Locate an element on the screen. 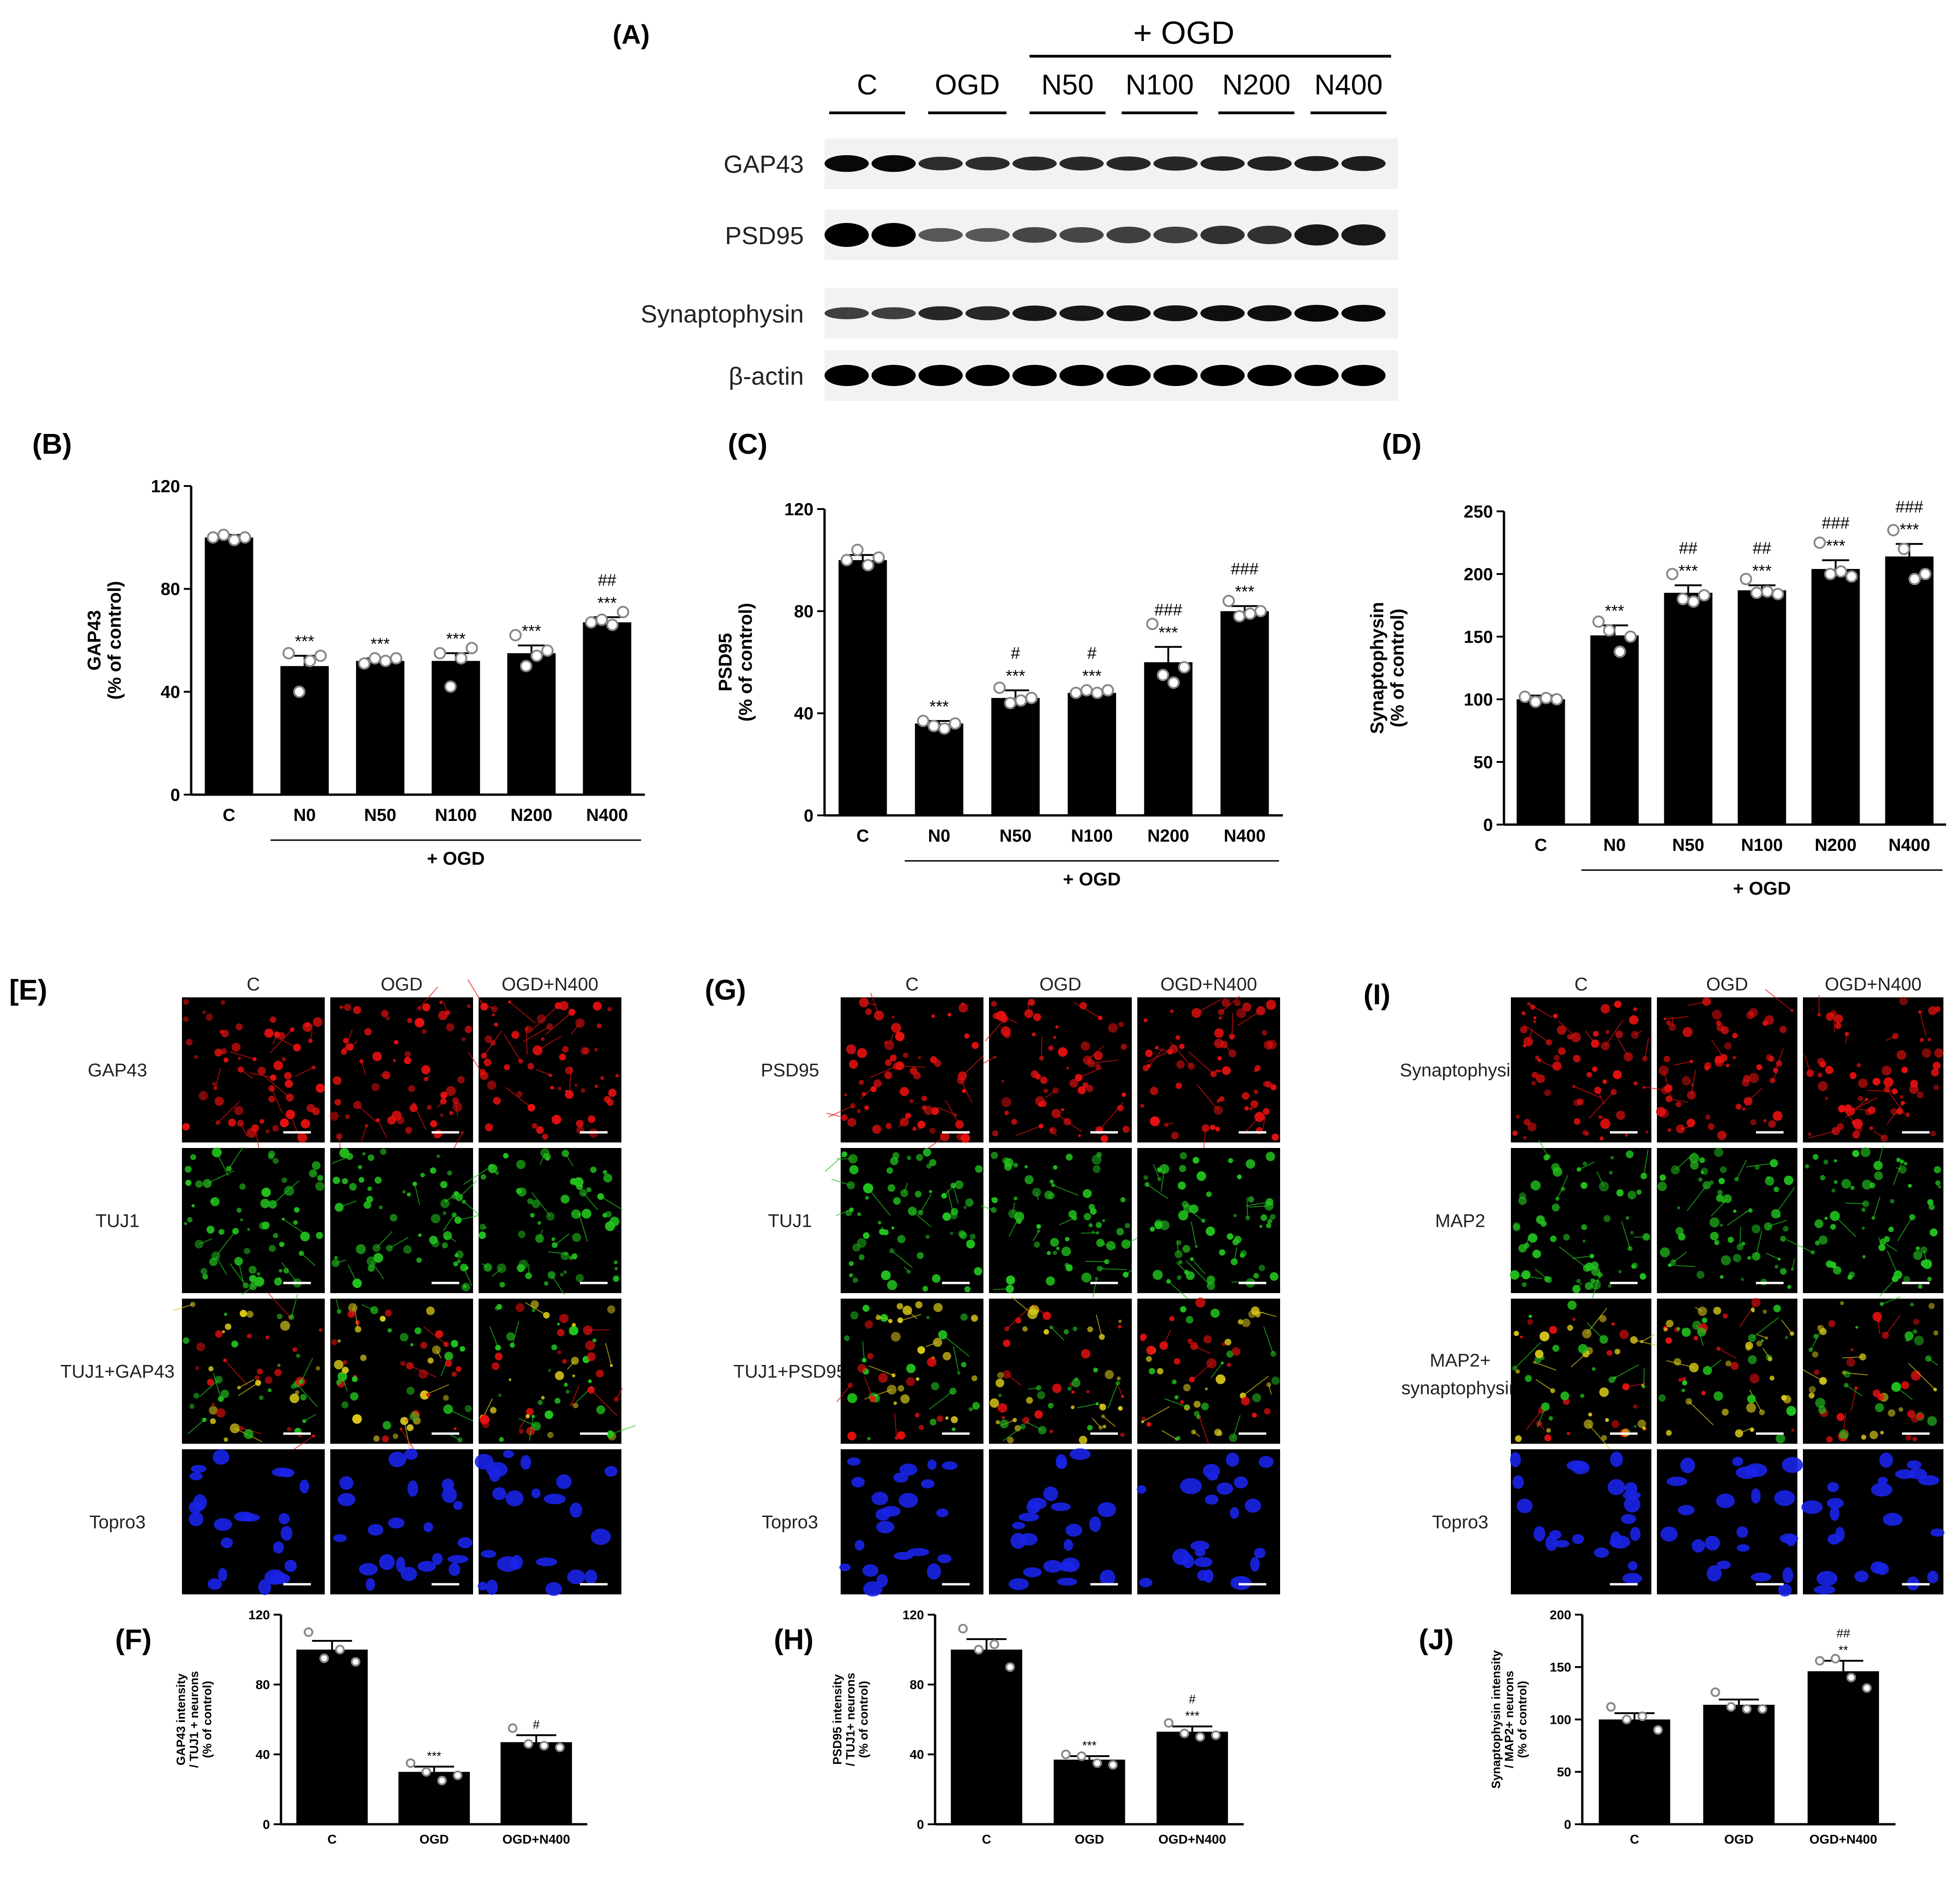  x-tick-label: N0 is located at coordinates (1615, 845).